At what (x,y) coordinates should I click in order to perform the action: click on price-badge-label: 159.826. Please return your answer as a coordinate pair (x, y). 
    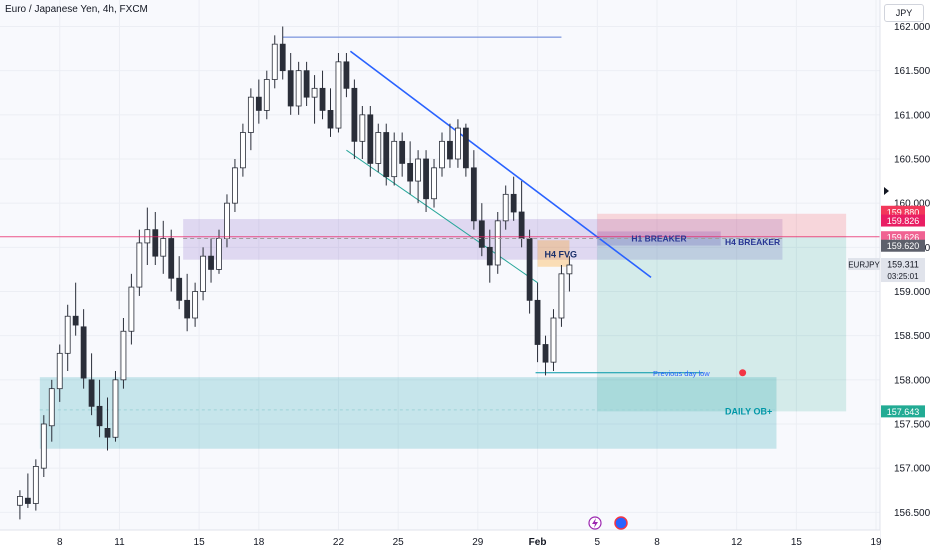
    Looking at the image, I should click on (903, 221).